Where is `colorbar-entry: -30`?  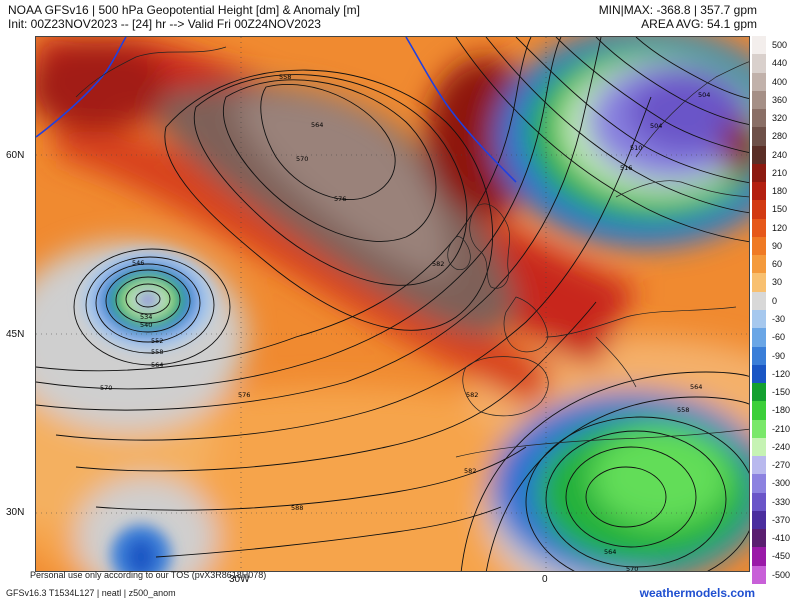 colorbar-entry: -30 is located at coordinates (776, 319).